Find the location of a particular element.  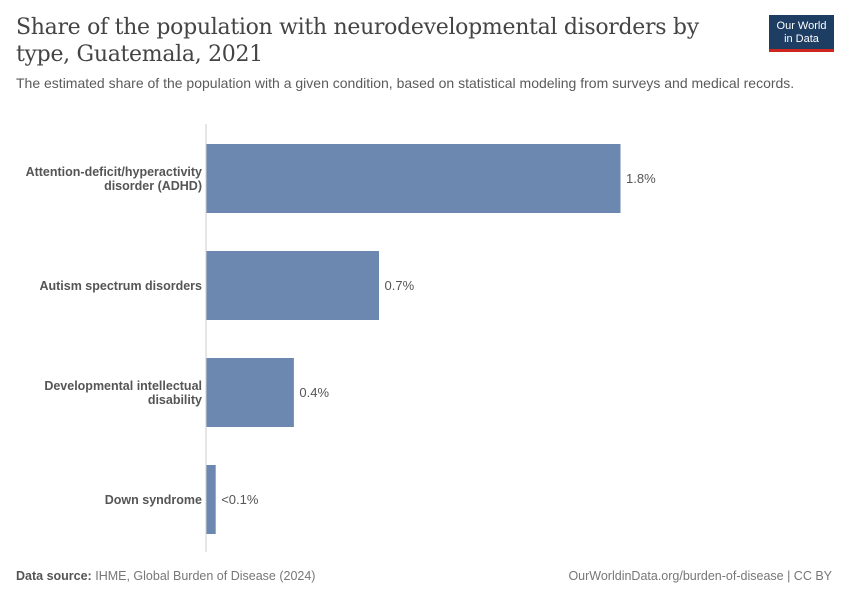

value-label: 0.7% is located at coordinates (400, 285).